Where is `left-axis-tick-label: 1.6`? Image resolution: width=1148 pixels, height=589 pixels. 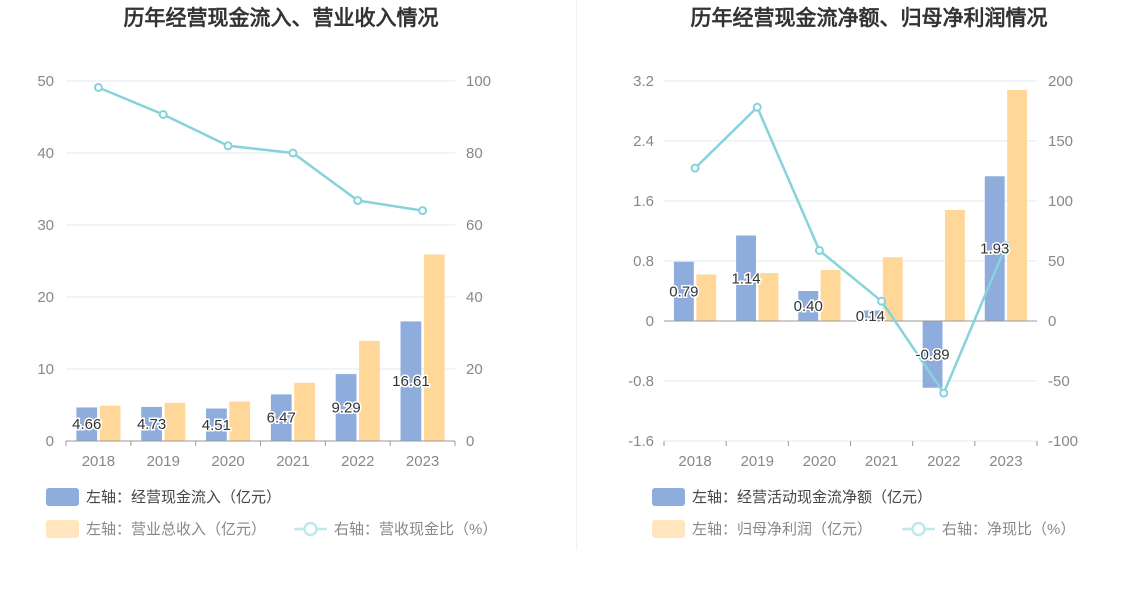
left-axis-tick-label: 1.6 is located at coordinates (643, 201).